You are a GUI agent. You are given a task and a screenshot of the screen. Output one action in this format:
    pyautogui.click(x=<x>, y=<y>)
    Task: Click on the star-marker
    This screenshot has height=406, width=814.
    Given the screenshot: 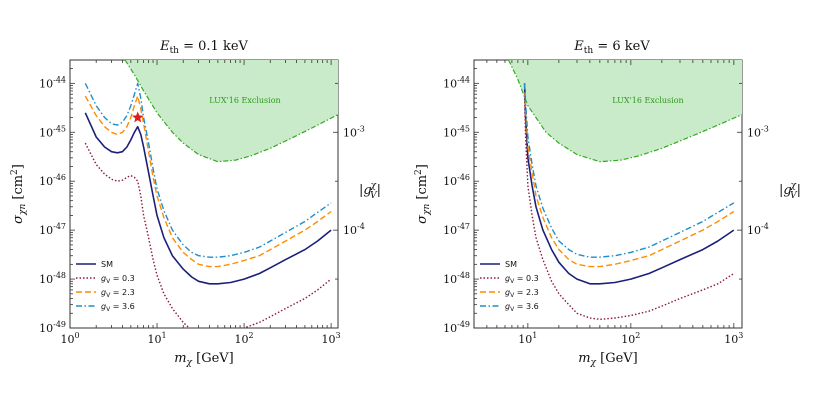 What is the action you would take?
    pyautogui.click(x=138, y=117)
    